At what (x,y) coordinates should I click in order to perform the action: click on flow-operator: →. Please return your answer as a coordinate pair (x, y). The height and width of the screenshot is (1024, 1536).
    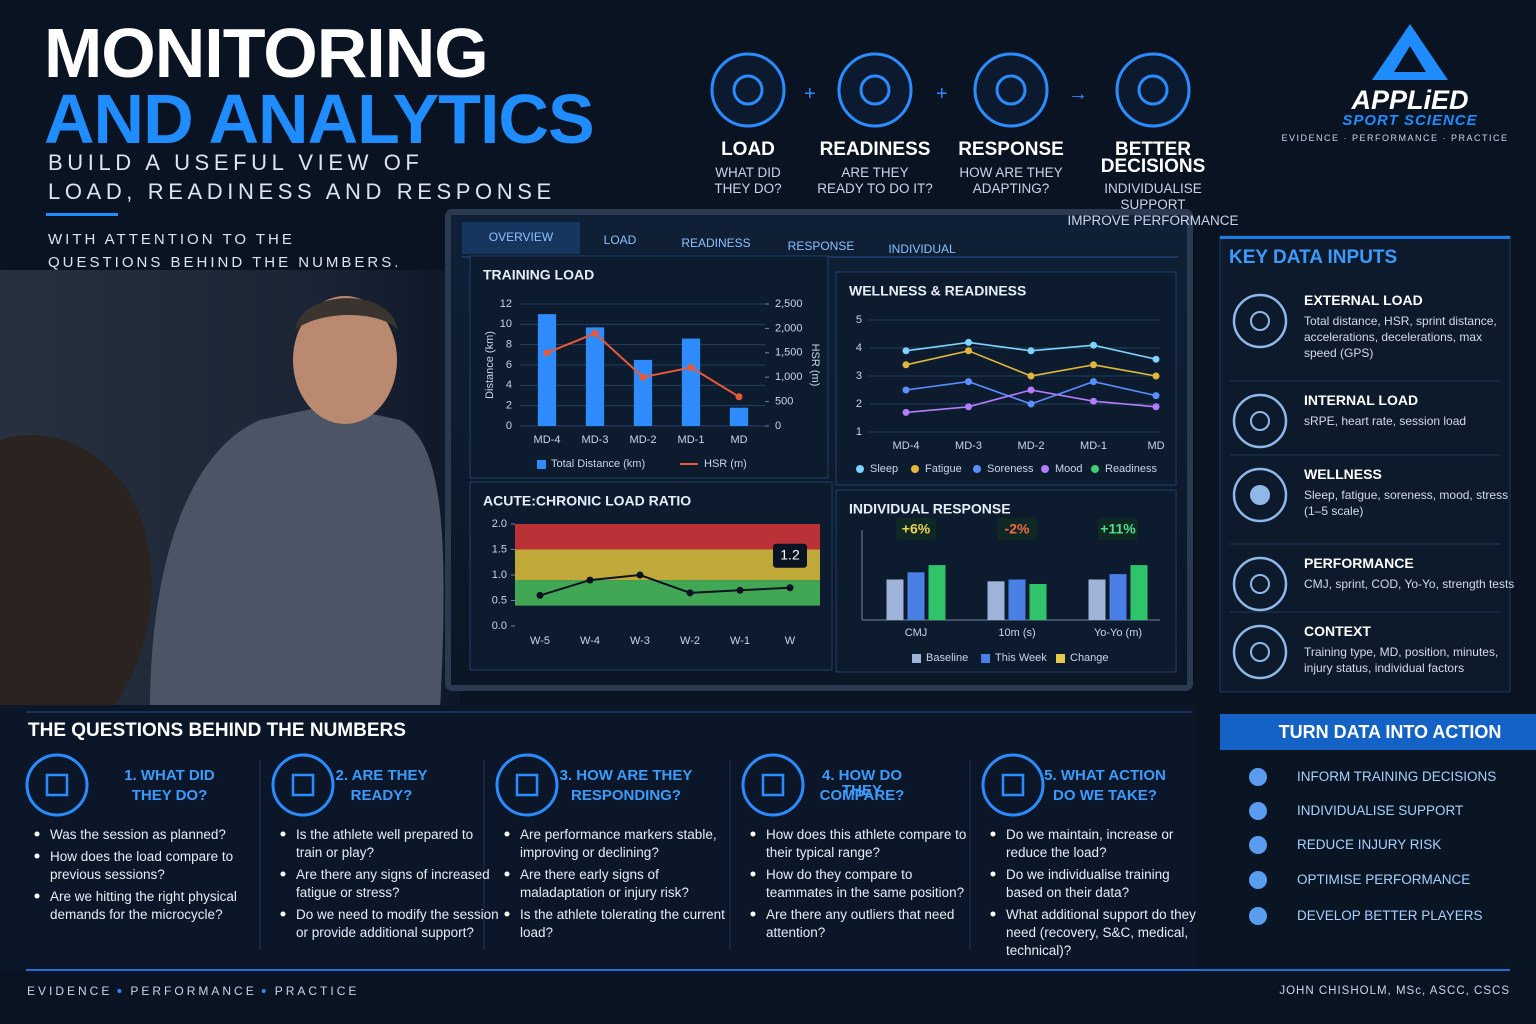
    Looking at the image, I should click on (1078, 94).